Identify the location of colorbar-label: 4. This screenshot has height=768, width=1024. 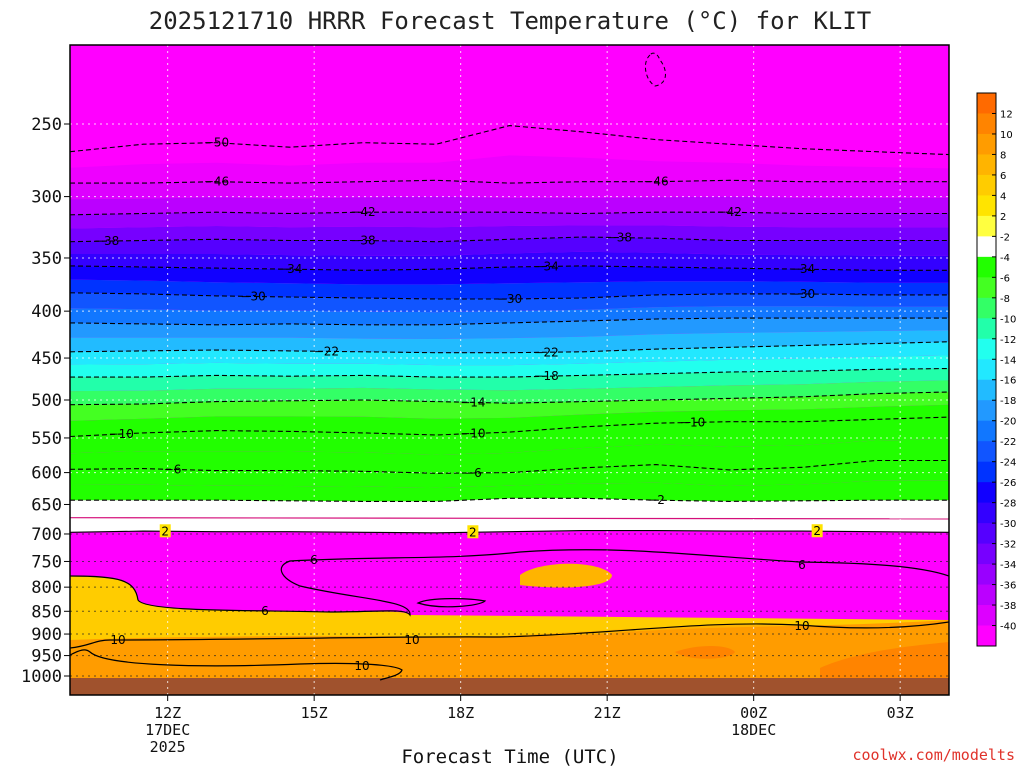
(1003, 196).